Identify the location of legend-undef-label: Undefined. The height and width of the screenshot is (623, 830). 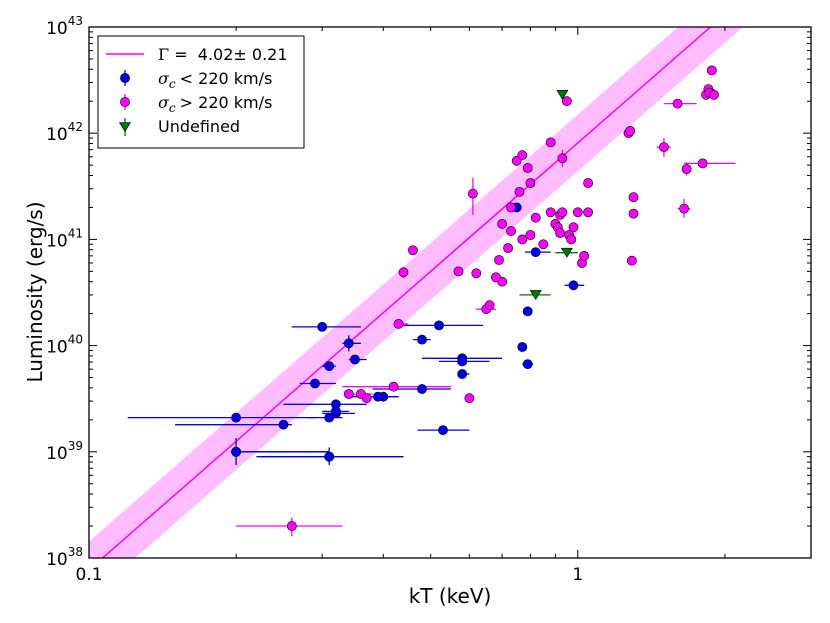
(199, 126).